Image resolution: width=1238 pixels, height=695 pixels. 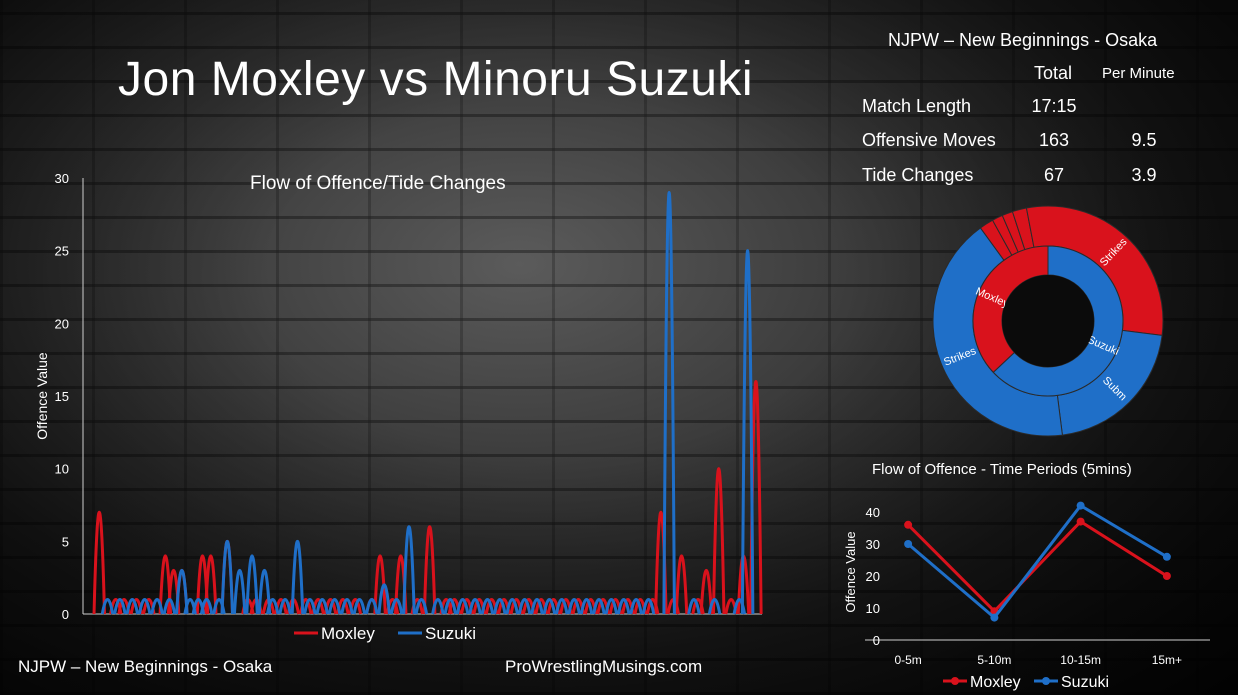 What do you see at coordinates (929, 140) in the screenshot?
I see `stats-row-label: Offensive Moves` at bounding box center [929, 140].